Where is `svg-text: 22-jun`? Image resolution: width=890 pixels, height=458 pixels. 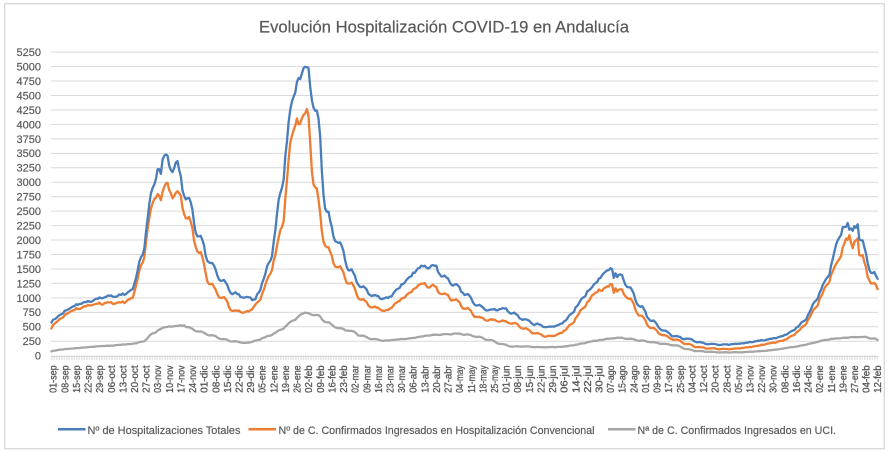 svg-text: 22-jun is located at coordinates (541, 379).